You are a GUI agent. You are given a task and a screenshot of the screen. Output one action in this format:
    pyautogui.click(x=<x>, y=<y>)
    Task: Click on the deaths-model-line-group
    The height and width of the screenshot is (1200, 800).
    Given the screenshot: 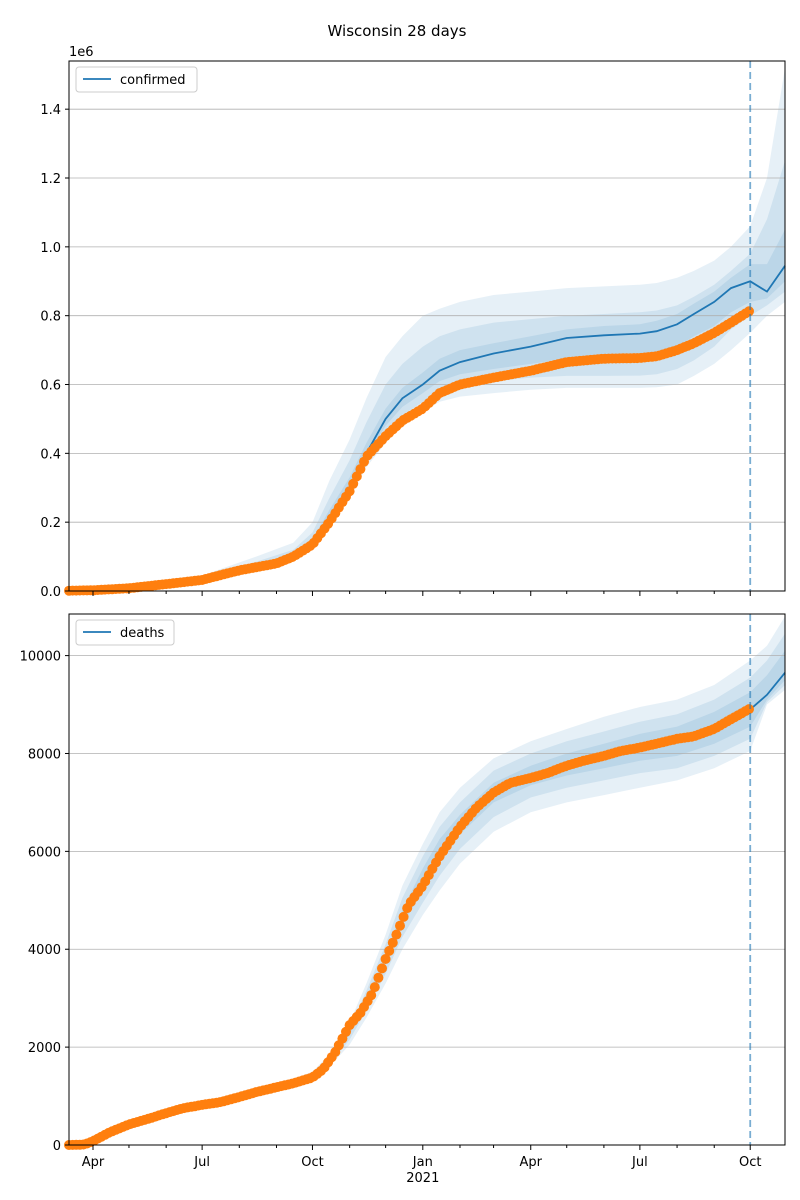 What is the action you would take?
    pyautogui.click(x=767, y=691)
    